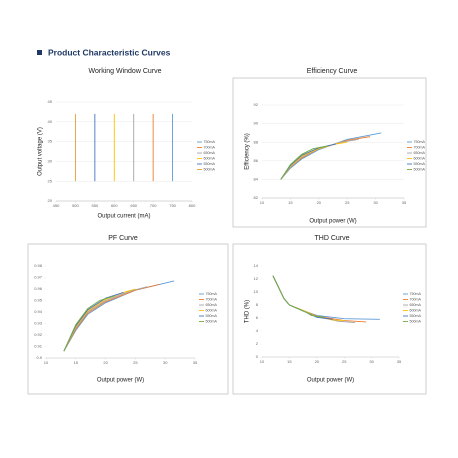  I want to click on y-tick-label: 0.97, so click(38, 277).